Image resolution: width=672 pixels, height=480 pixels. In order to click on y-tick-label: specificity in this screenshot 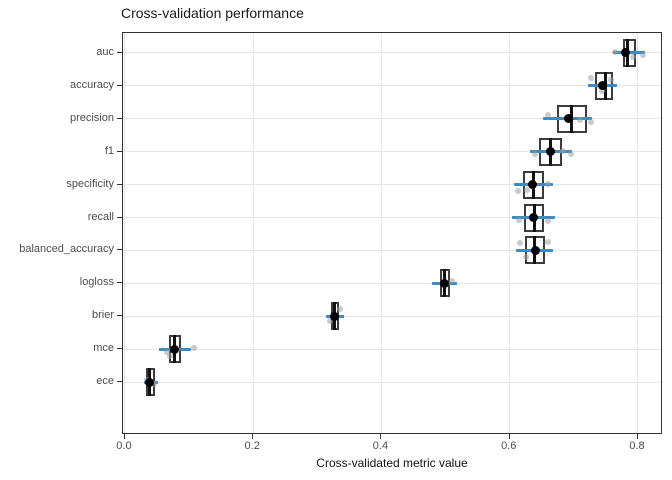, I will do `click(90, 183)`.